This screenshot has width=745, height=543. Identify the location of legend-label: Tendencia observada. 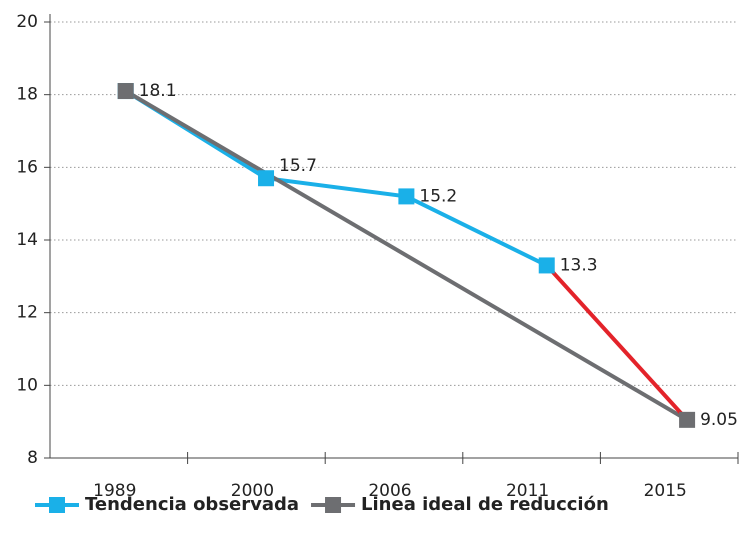
(192, 504).